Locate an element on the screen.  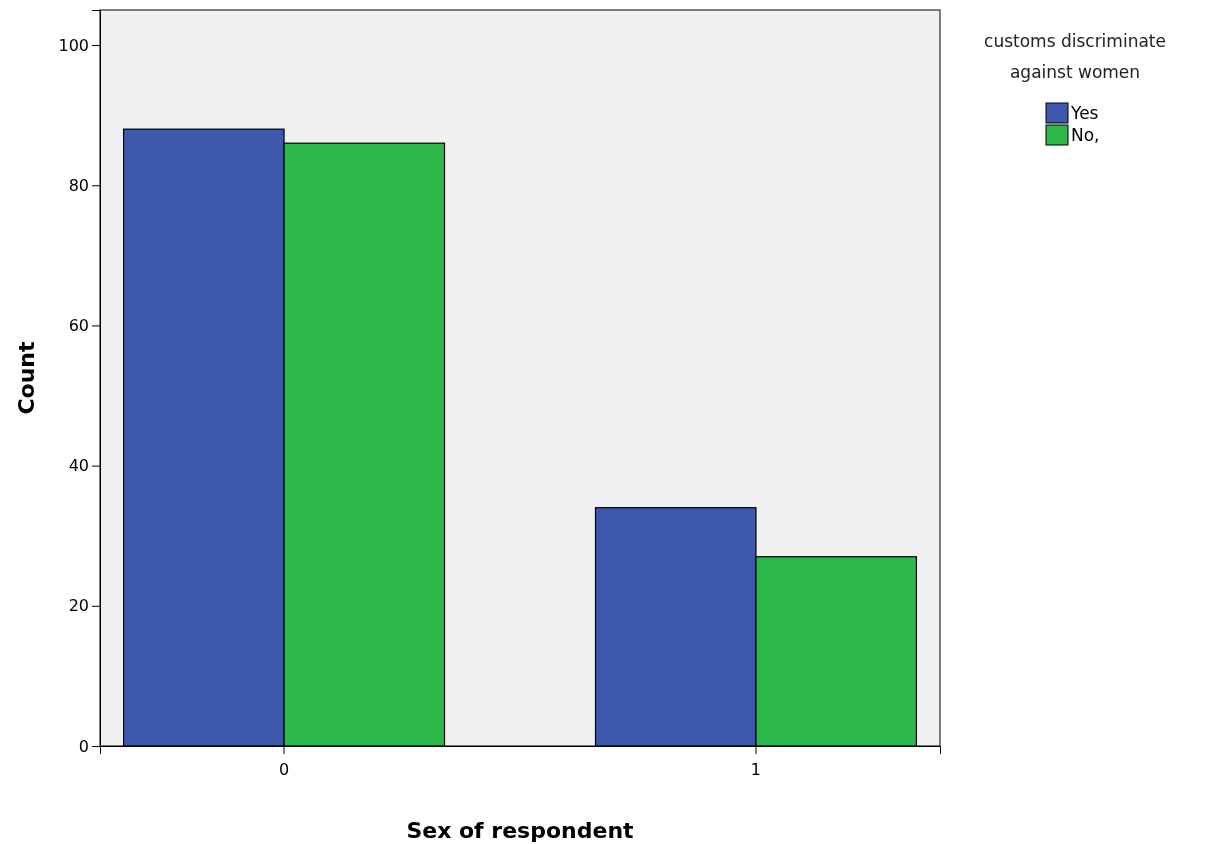
legend-title: customs discriminate against women is located at coordinates (1075, 56).